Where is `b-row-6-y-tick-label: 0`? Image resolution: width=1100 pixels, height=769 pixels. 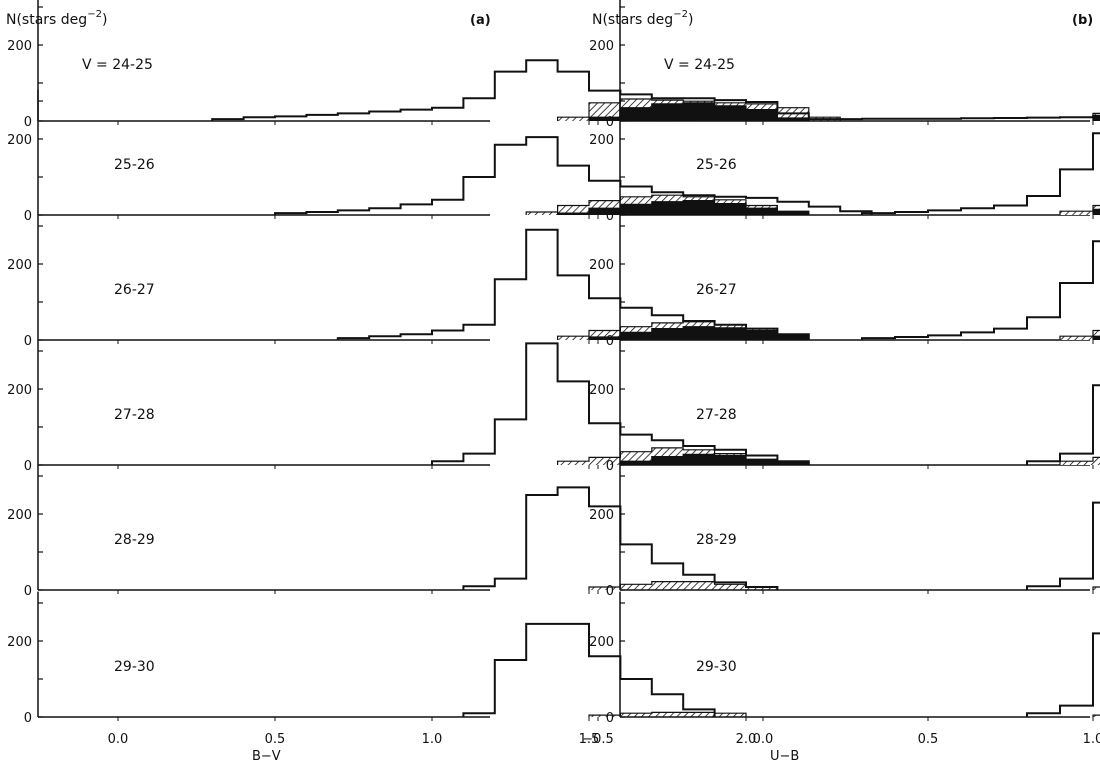
b-row-6-y-tick-label: 0 is located at coordinates (610, 718).